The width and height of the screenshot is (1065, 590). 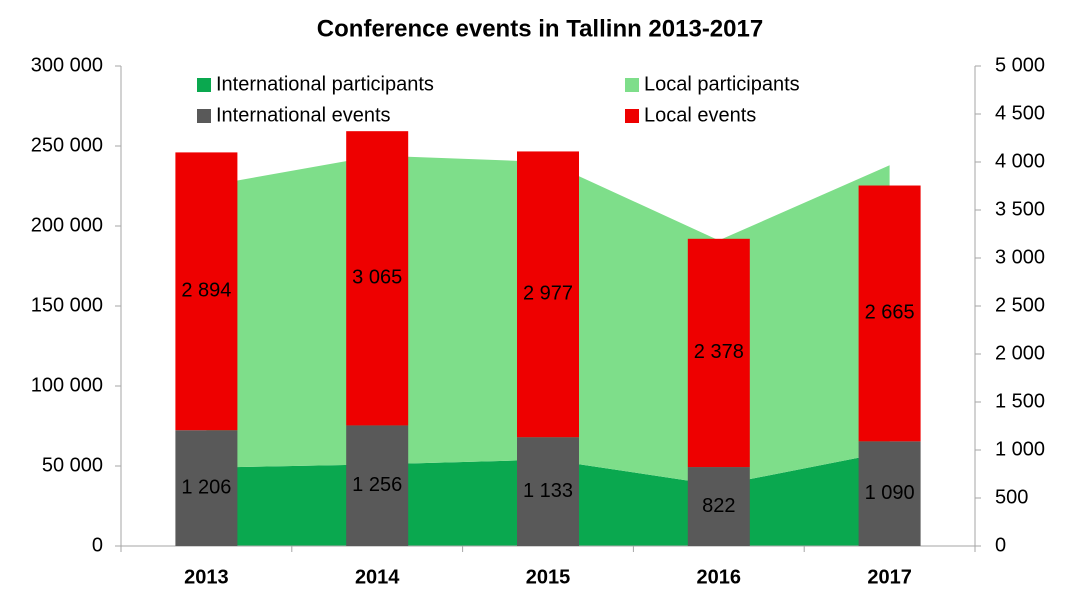 What do you see at coordinates (722, 84) in the screenshot?
I see `legend-label: Local participants` at bounding box center [722, 84].